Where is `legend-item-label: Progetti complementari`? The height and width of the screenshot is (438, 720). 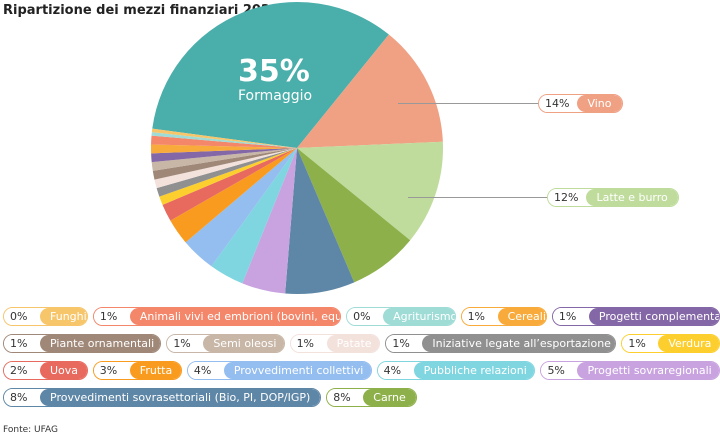
legend-item-label: Progetti complementari is located at coordinates (653, 316).